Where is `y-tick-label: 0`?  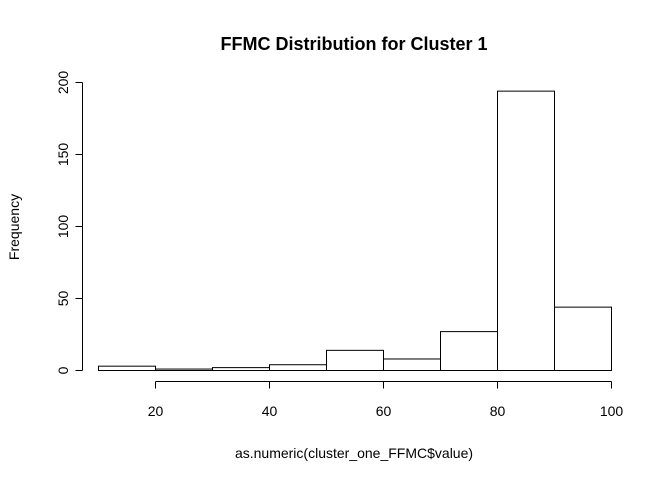 y-tick-label: 0 is located at coordinates (63, 370).